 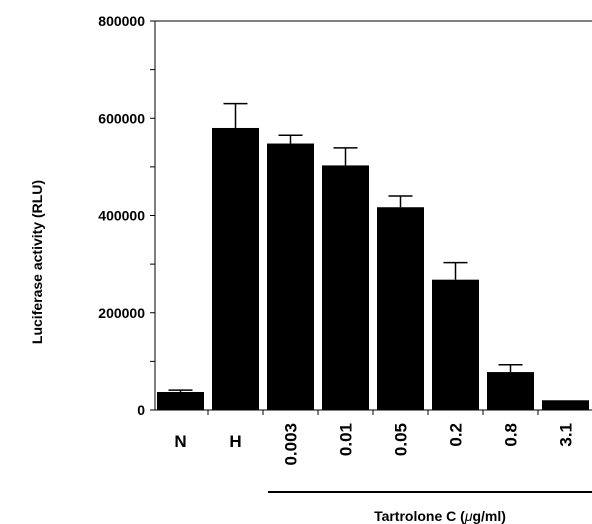 I want to click on x-tick-label: 0.01, so click(x=346, y=439).